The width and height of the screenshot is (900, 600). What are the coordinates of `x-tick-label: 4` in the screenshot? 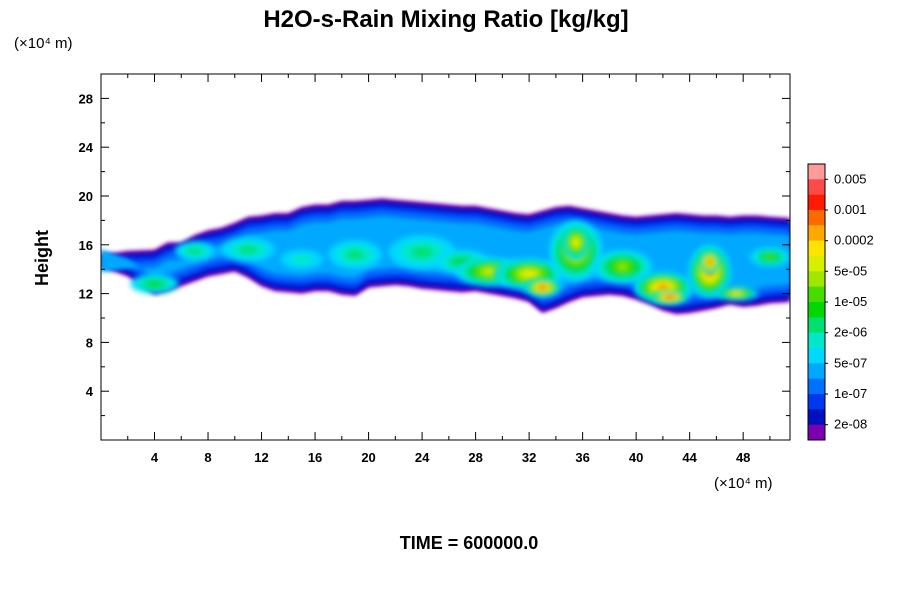 It's located at (155, 457).